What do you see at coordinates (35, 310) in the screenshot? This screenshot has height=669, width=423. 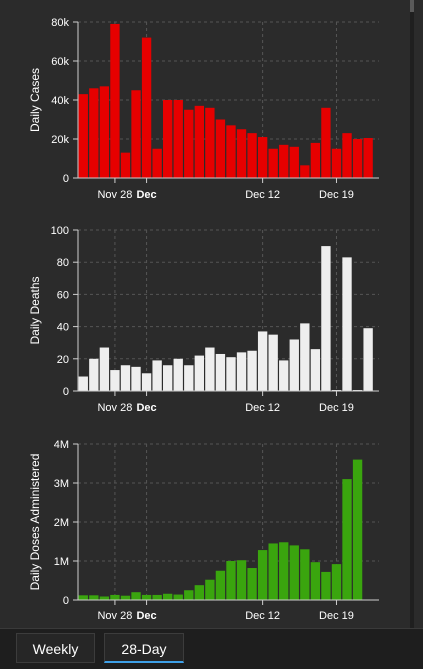 I see `deaths-ylabel: Daily Deaths` at bounding box center [35, 310].